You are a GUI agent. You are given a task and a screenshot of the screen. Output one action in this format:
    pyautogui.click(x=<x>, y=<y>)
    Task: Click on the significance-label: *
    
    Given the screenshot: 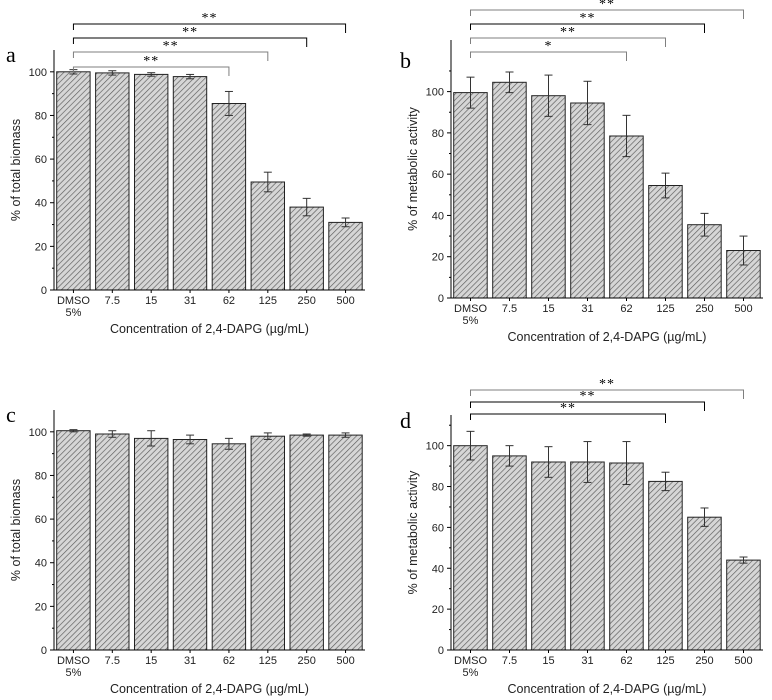 What is the action you would take?
    pyautogui.click(x=549, y=46)
    